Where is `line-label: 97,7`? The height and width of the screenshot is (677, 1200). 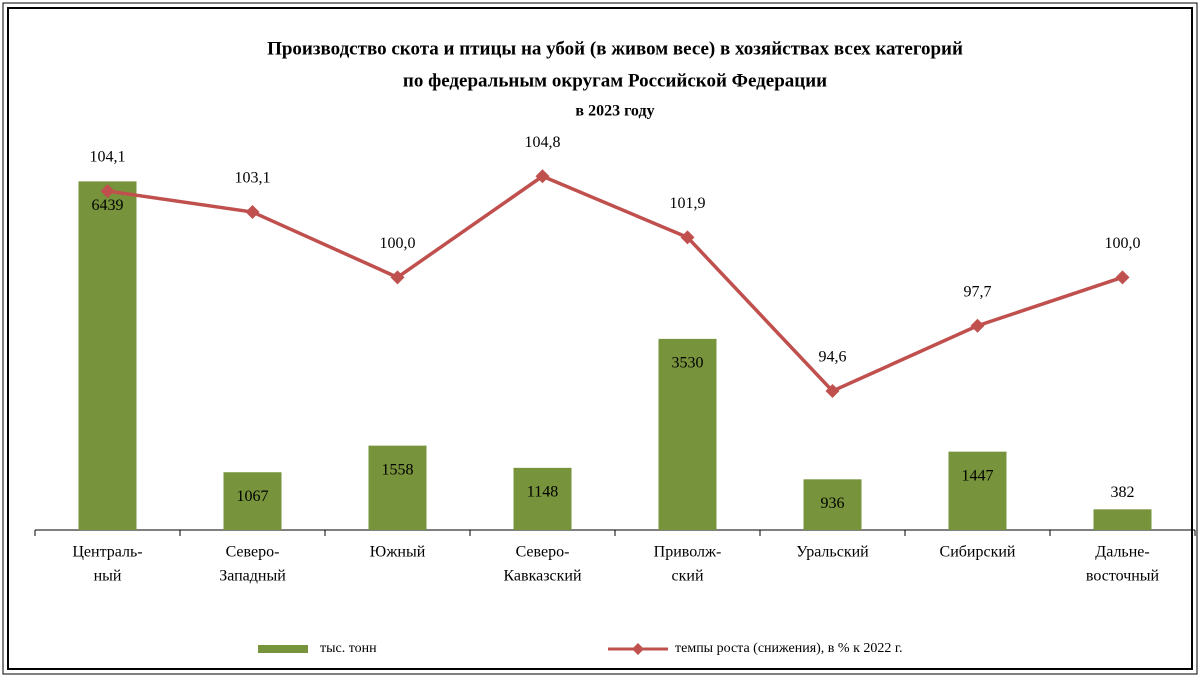
line-label: 97,7 is located at coordinates (978, 291).